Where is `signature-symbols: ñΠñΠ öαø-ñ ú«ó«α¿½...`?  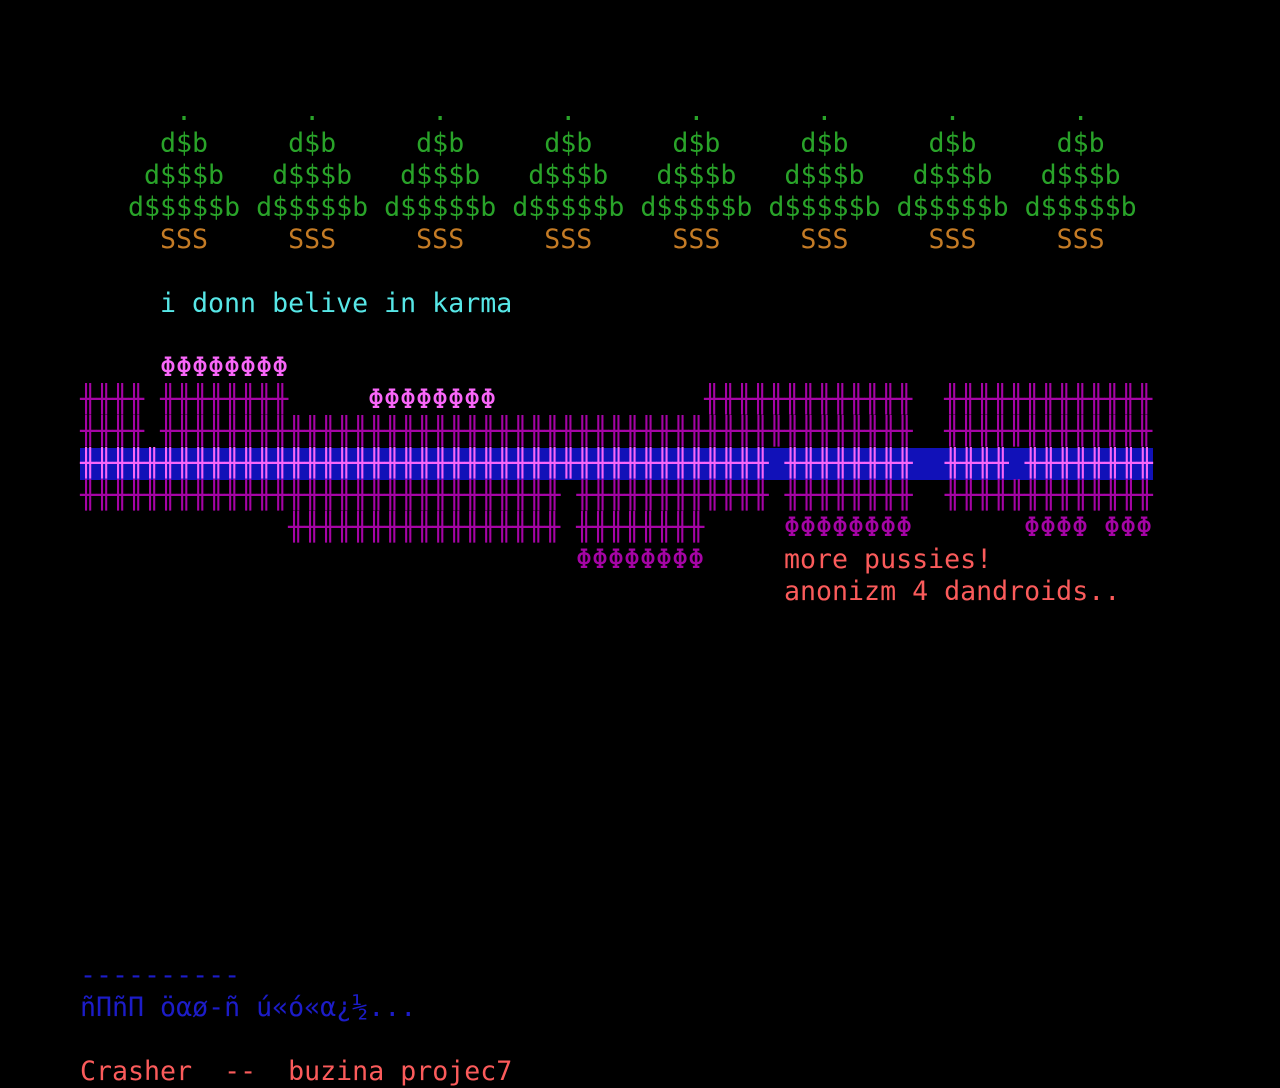 signature-symbols: ñΠñΠ öαø-ñ ú«ó«α¿½... is located at coordinates (248, 1007).